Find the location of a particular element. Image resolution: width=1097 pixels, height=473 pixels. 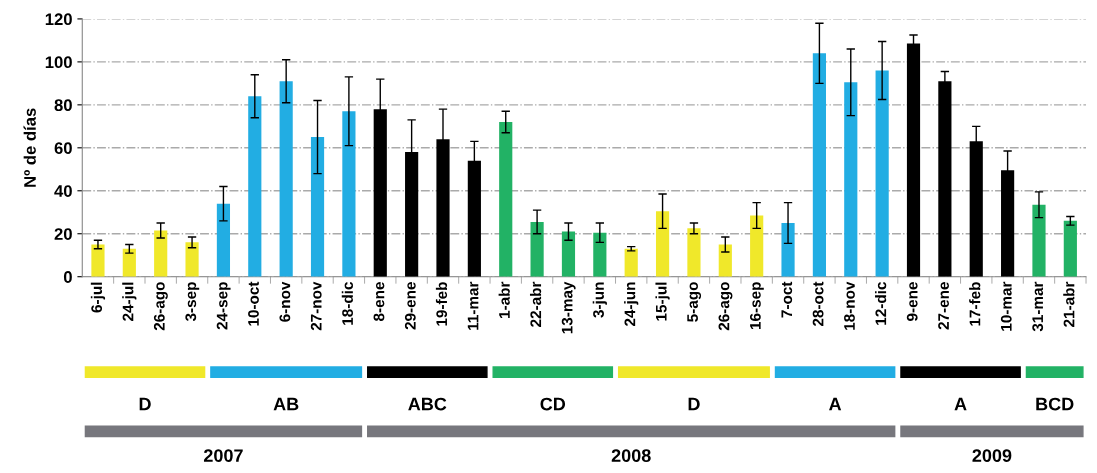

x-tick-label: 12-dic is located at coordinates (881, 303).